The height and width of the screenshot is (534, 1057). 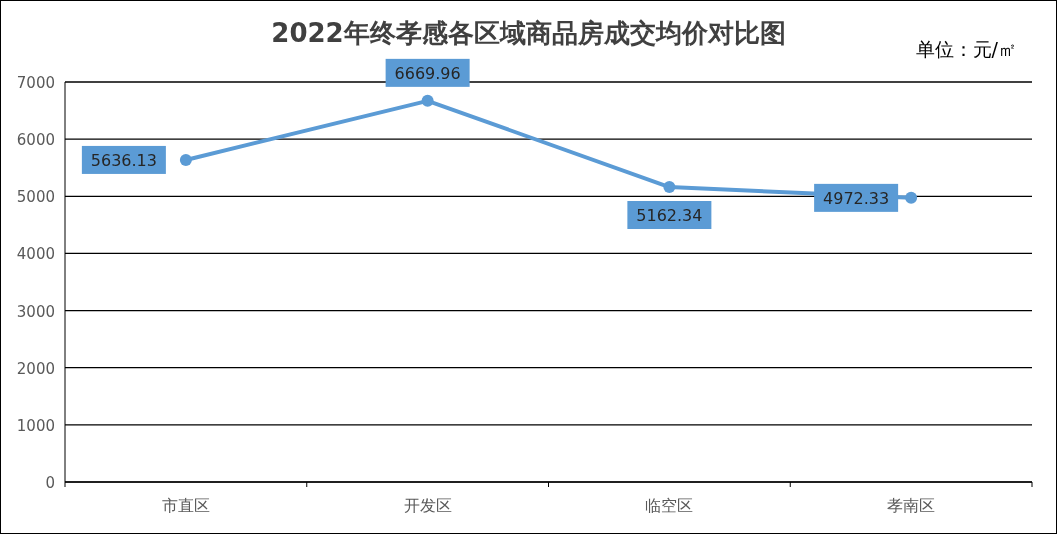 I want to click on y-tick-label: 4000, so click(x=35, y=254).